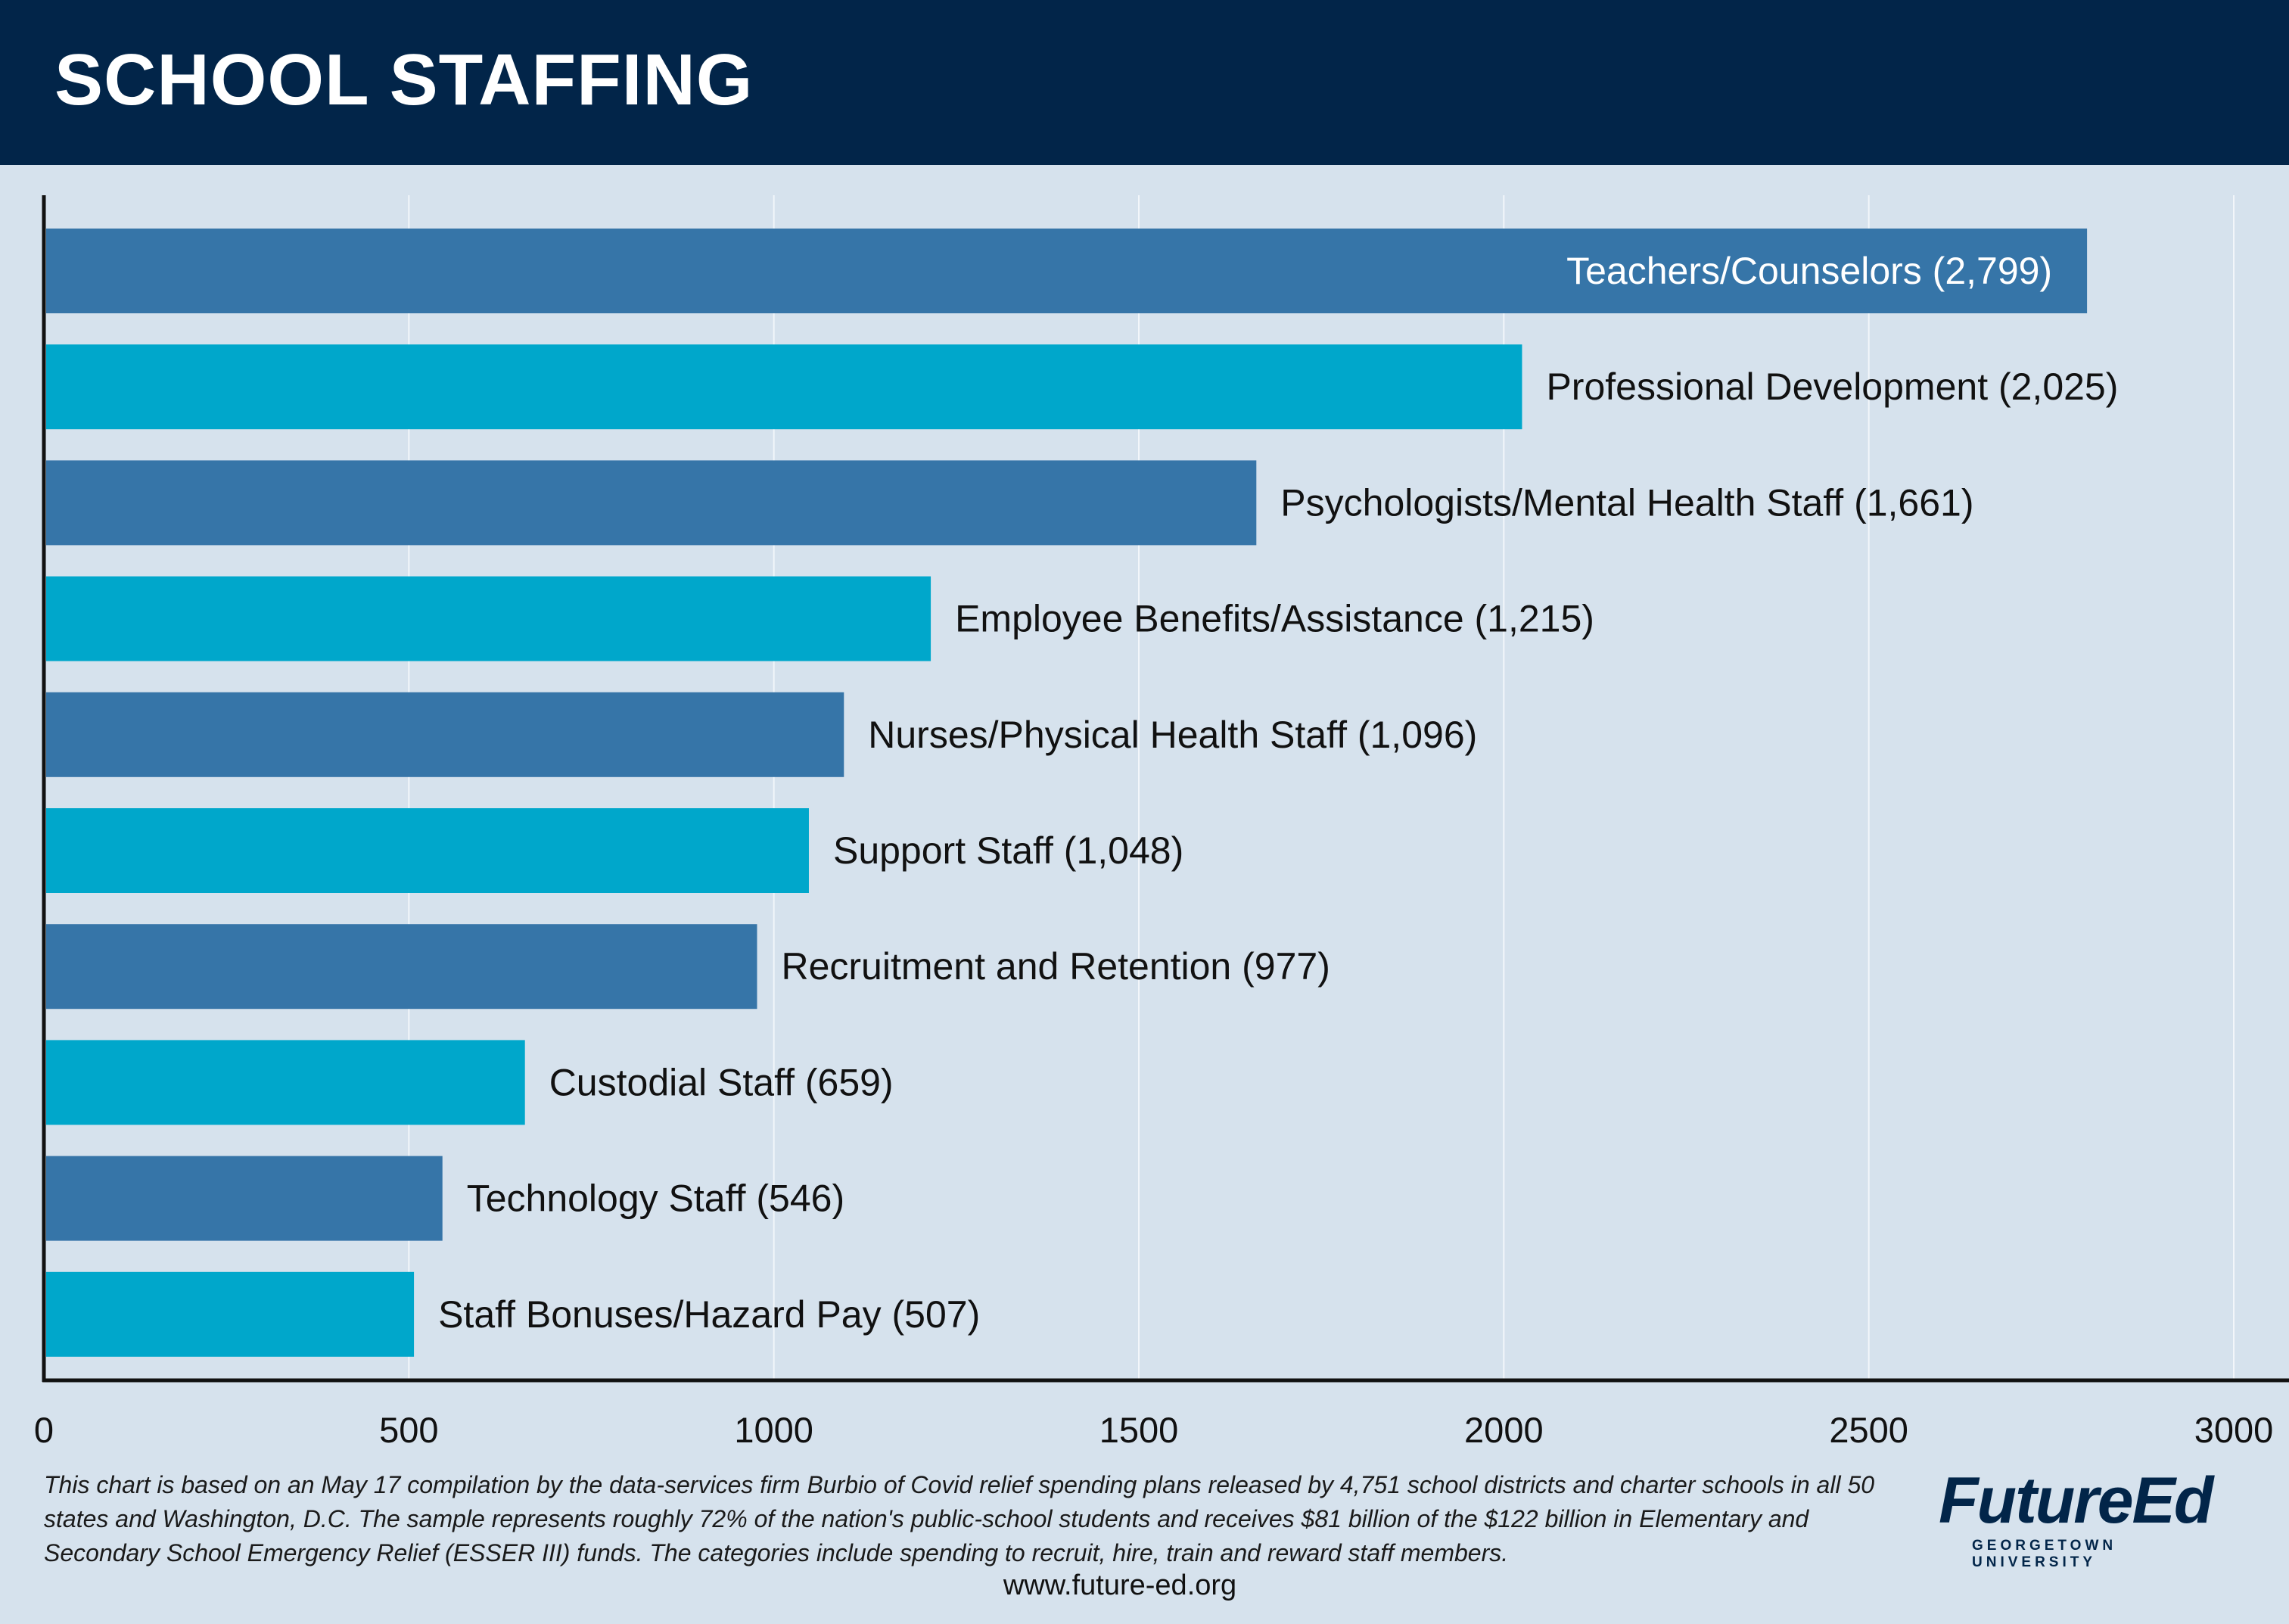  What do you see at coordinates (1144, 82) in the screenshot?
I see `header-bar: SCHOOL STAFFING` at bounding box center [1144, 82].